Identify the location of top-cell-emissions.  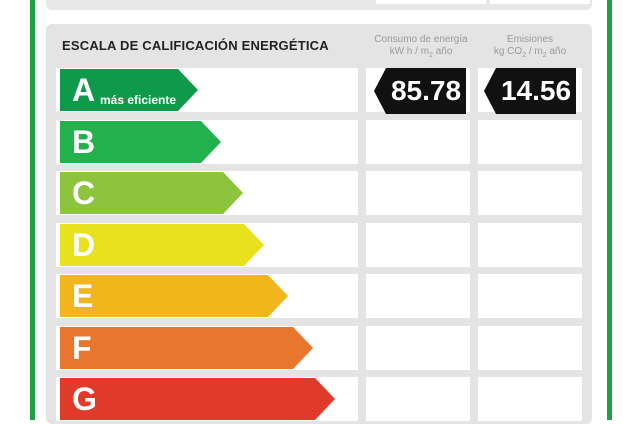
(540, 2).